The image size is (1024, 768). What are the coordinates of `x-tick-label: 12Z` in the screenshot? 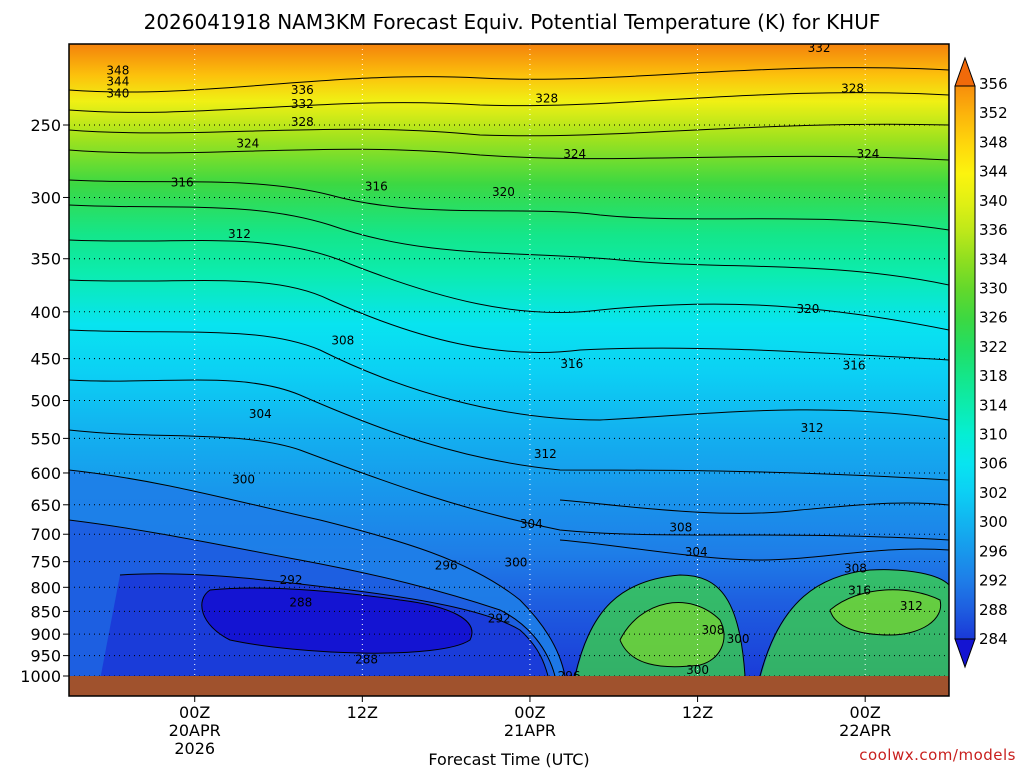 It's located at (362, 712).